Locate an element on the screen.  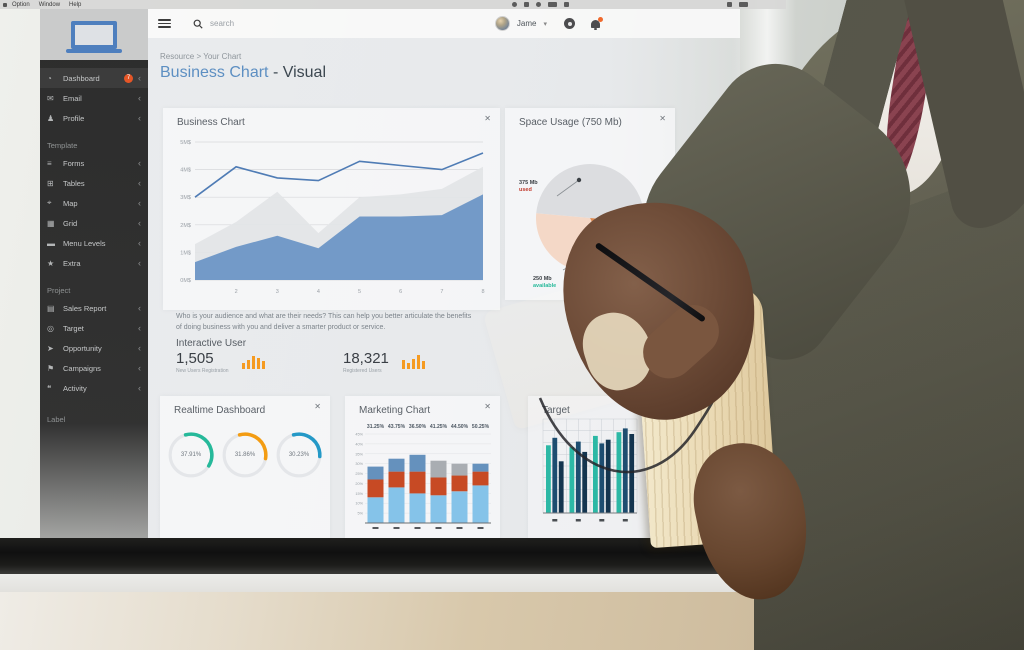
menu-option: Option is located at coordinates (21, 4).